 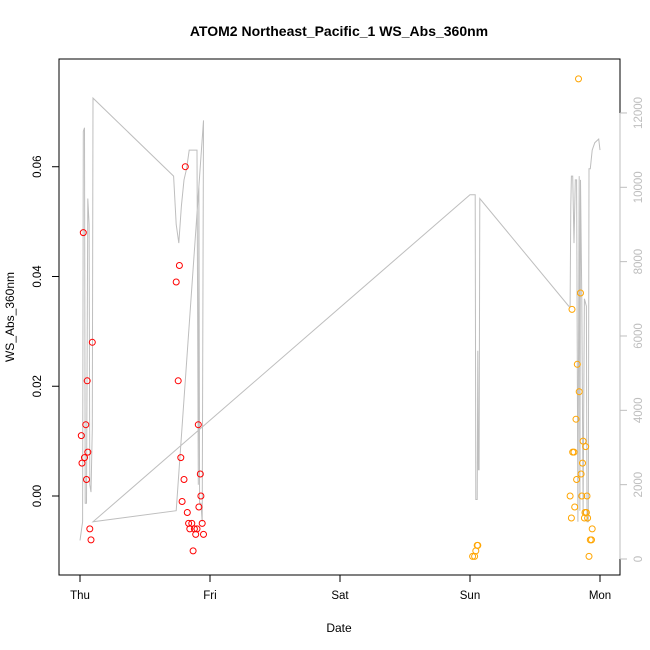 What do you see at coordinates (339, 628) in the screenshot?
I see `x-axis-label: Date` at bounding box center [339, 628].